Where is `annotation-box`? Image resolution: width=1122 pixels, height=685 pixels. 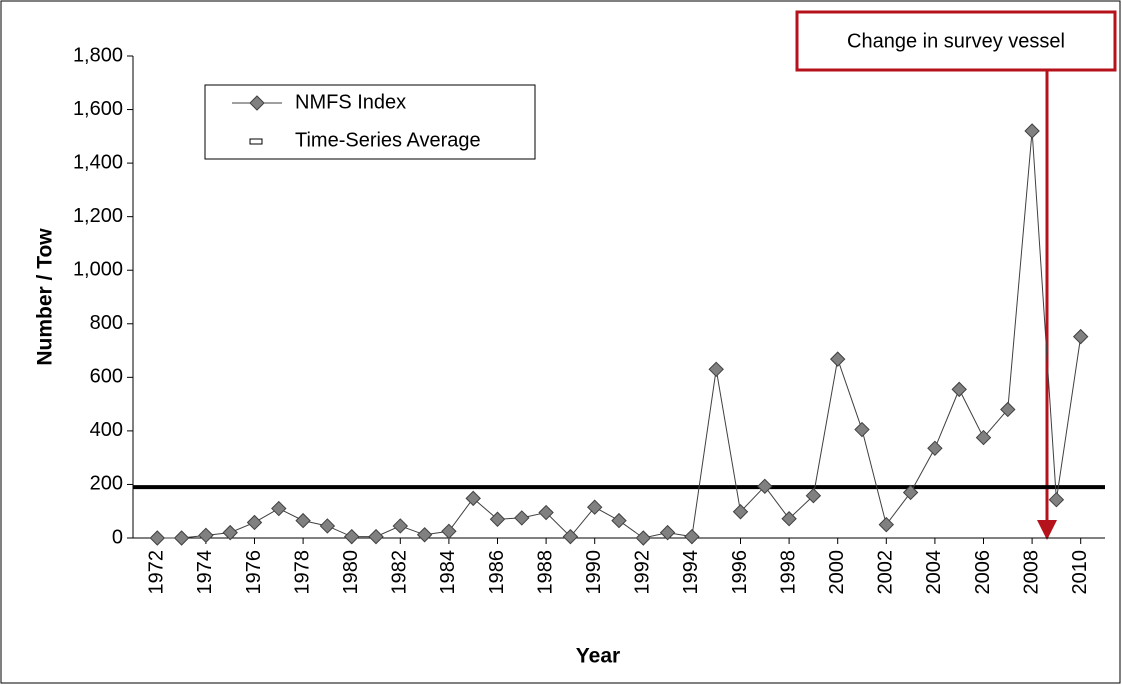
annotation-box is located at coordinates (956, 41).